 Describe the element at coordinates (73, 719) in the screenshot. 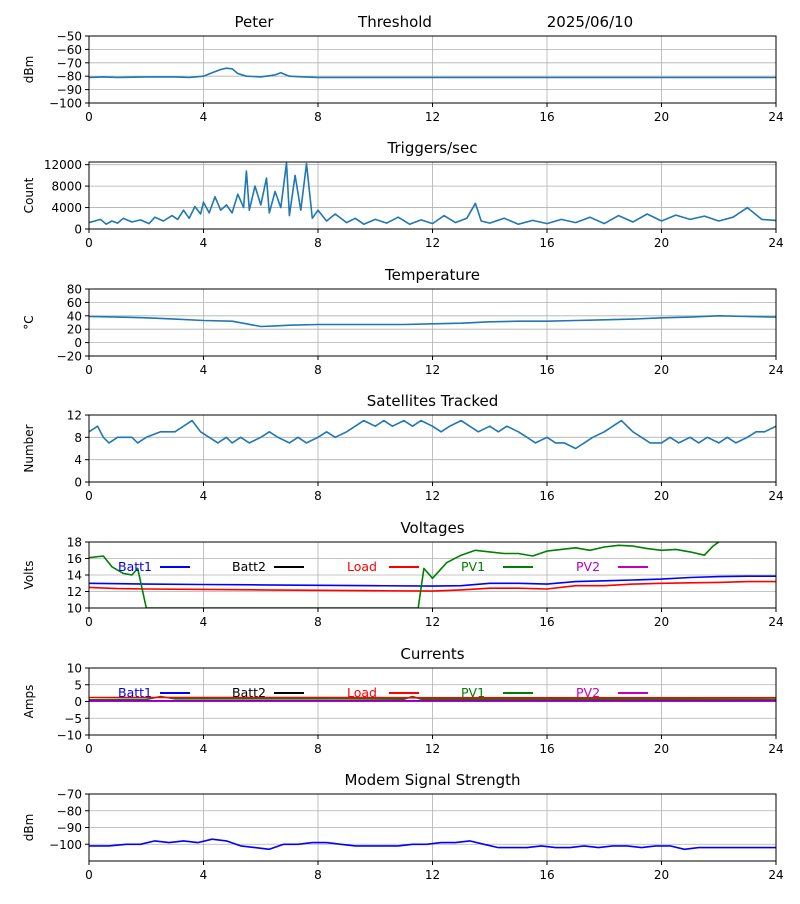

I see `y-tick-label: −5` at that location.